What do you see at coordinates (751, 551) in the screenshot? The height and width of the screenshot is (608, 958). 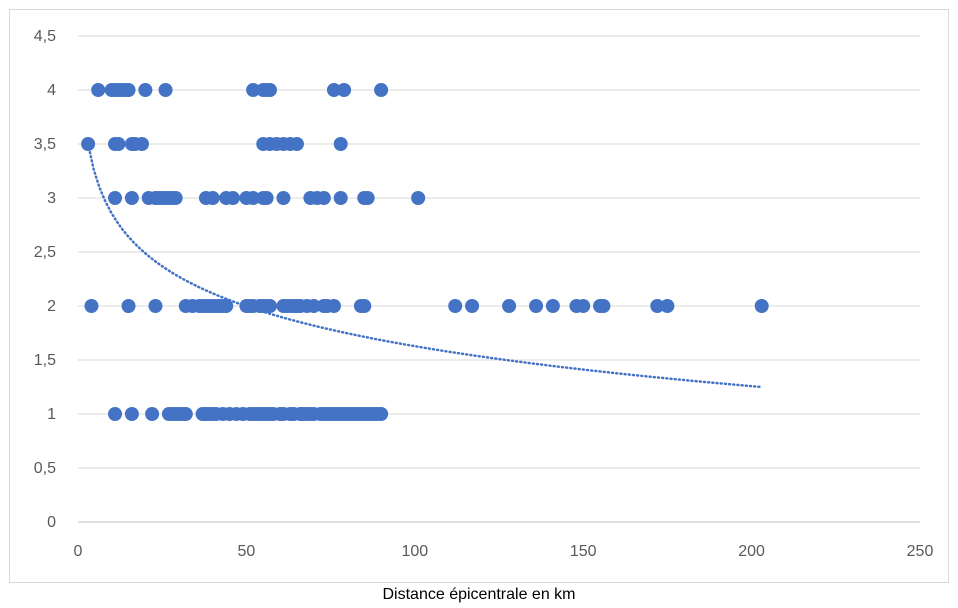 I see `x-tick-label: 200` at bounding box center [751, 551].